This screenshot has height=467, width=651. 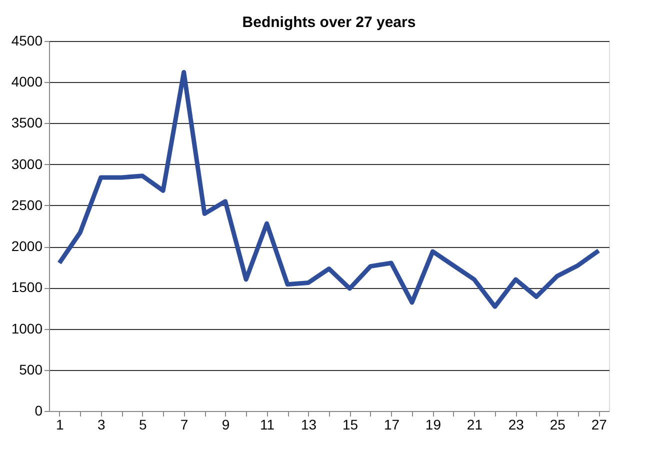 What do you see at coordinates (392, 424) in the screenshot?
I see `x-tick-label: 17` at bounding box center [392, 424].